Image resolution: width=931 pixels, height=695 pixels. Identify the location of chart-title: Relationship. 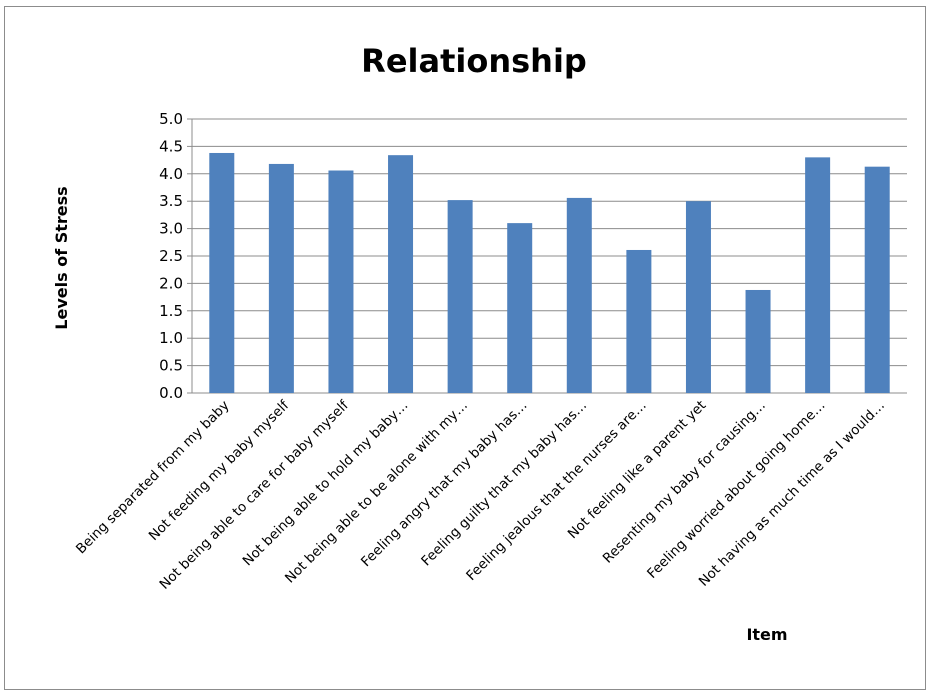
(474, 61).